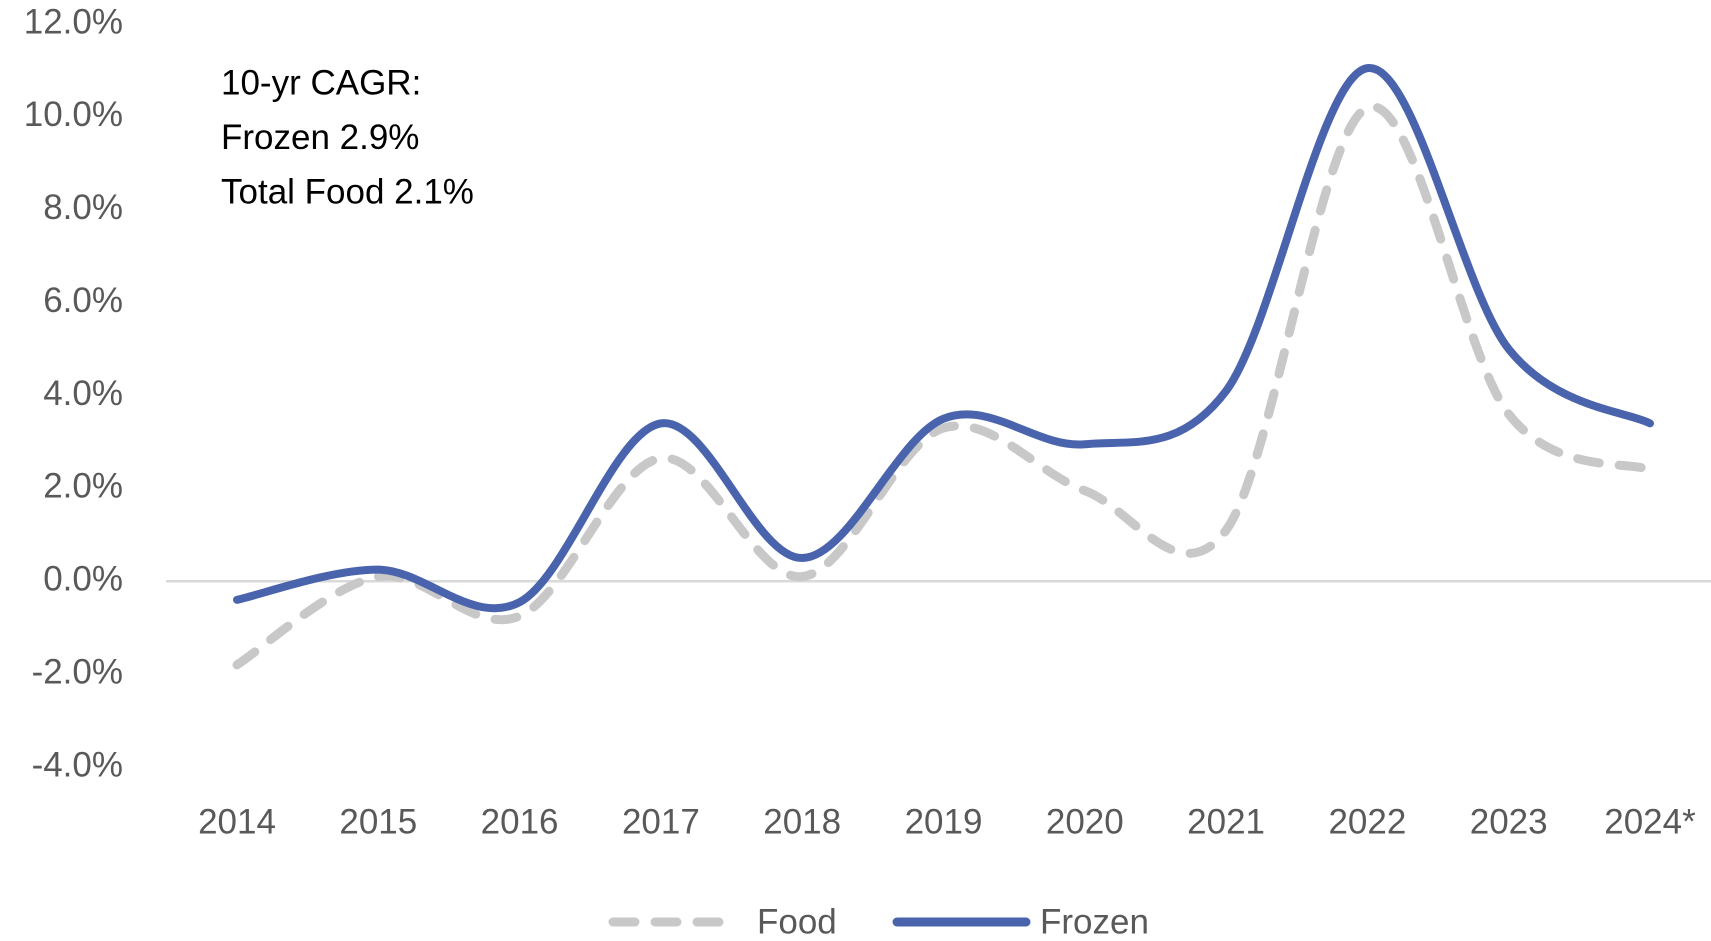  I want to click on y-tick-label: 0.0%, so click(83, 579).